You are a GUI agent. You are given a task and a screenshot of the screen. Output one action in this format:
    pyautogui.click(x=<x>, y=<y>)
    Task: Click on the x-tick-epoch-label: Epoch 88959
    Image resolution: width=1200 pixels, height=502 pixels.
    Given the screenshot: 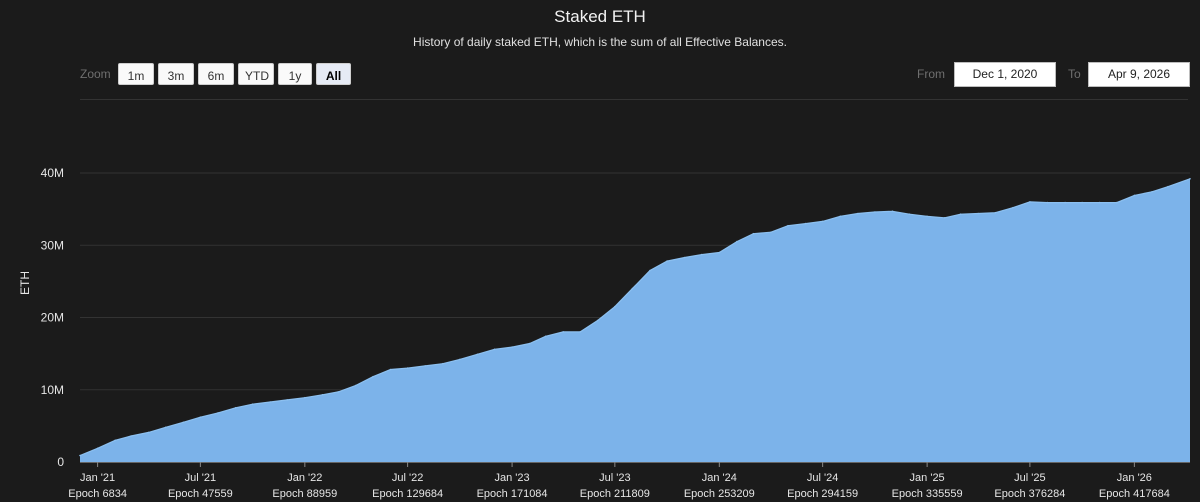 What is the action you would take?
    pyautogui.click(x=304, y=494)
    